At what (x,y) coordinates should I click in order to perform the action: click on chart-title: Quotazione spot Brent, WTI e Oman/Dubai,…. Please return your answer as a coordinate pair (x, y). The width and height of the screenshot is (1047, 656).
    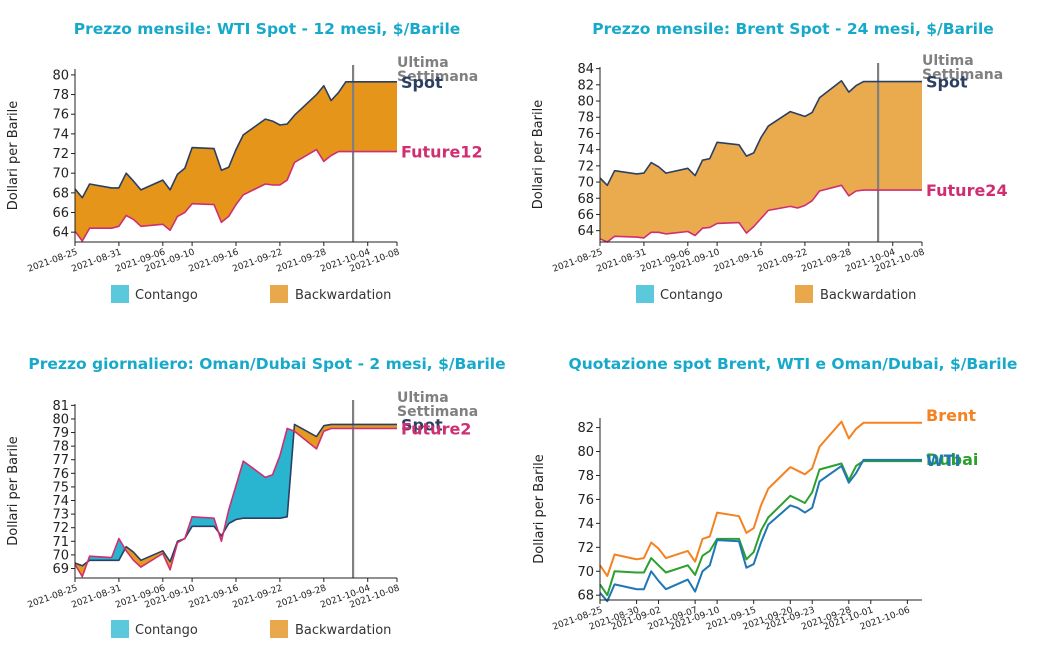
    Looking at the image, I should click on (793, 364).